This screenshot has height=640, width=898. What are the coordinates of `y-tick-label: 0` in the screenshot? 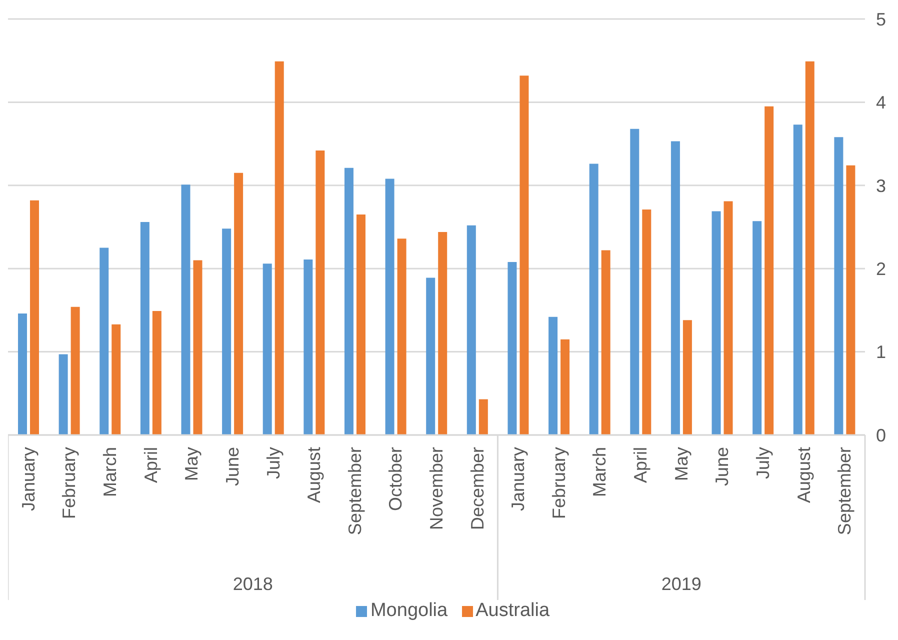 It's located at (881, 435).